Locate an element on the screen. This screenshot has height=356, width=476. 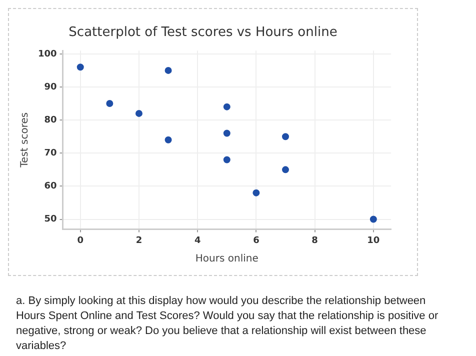
y-tick-label: 80 is located at coordinates (50, 120).